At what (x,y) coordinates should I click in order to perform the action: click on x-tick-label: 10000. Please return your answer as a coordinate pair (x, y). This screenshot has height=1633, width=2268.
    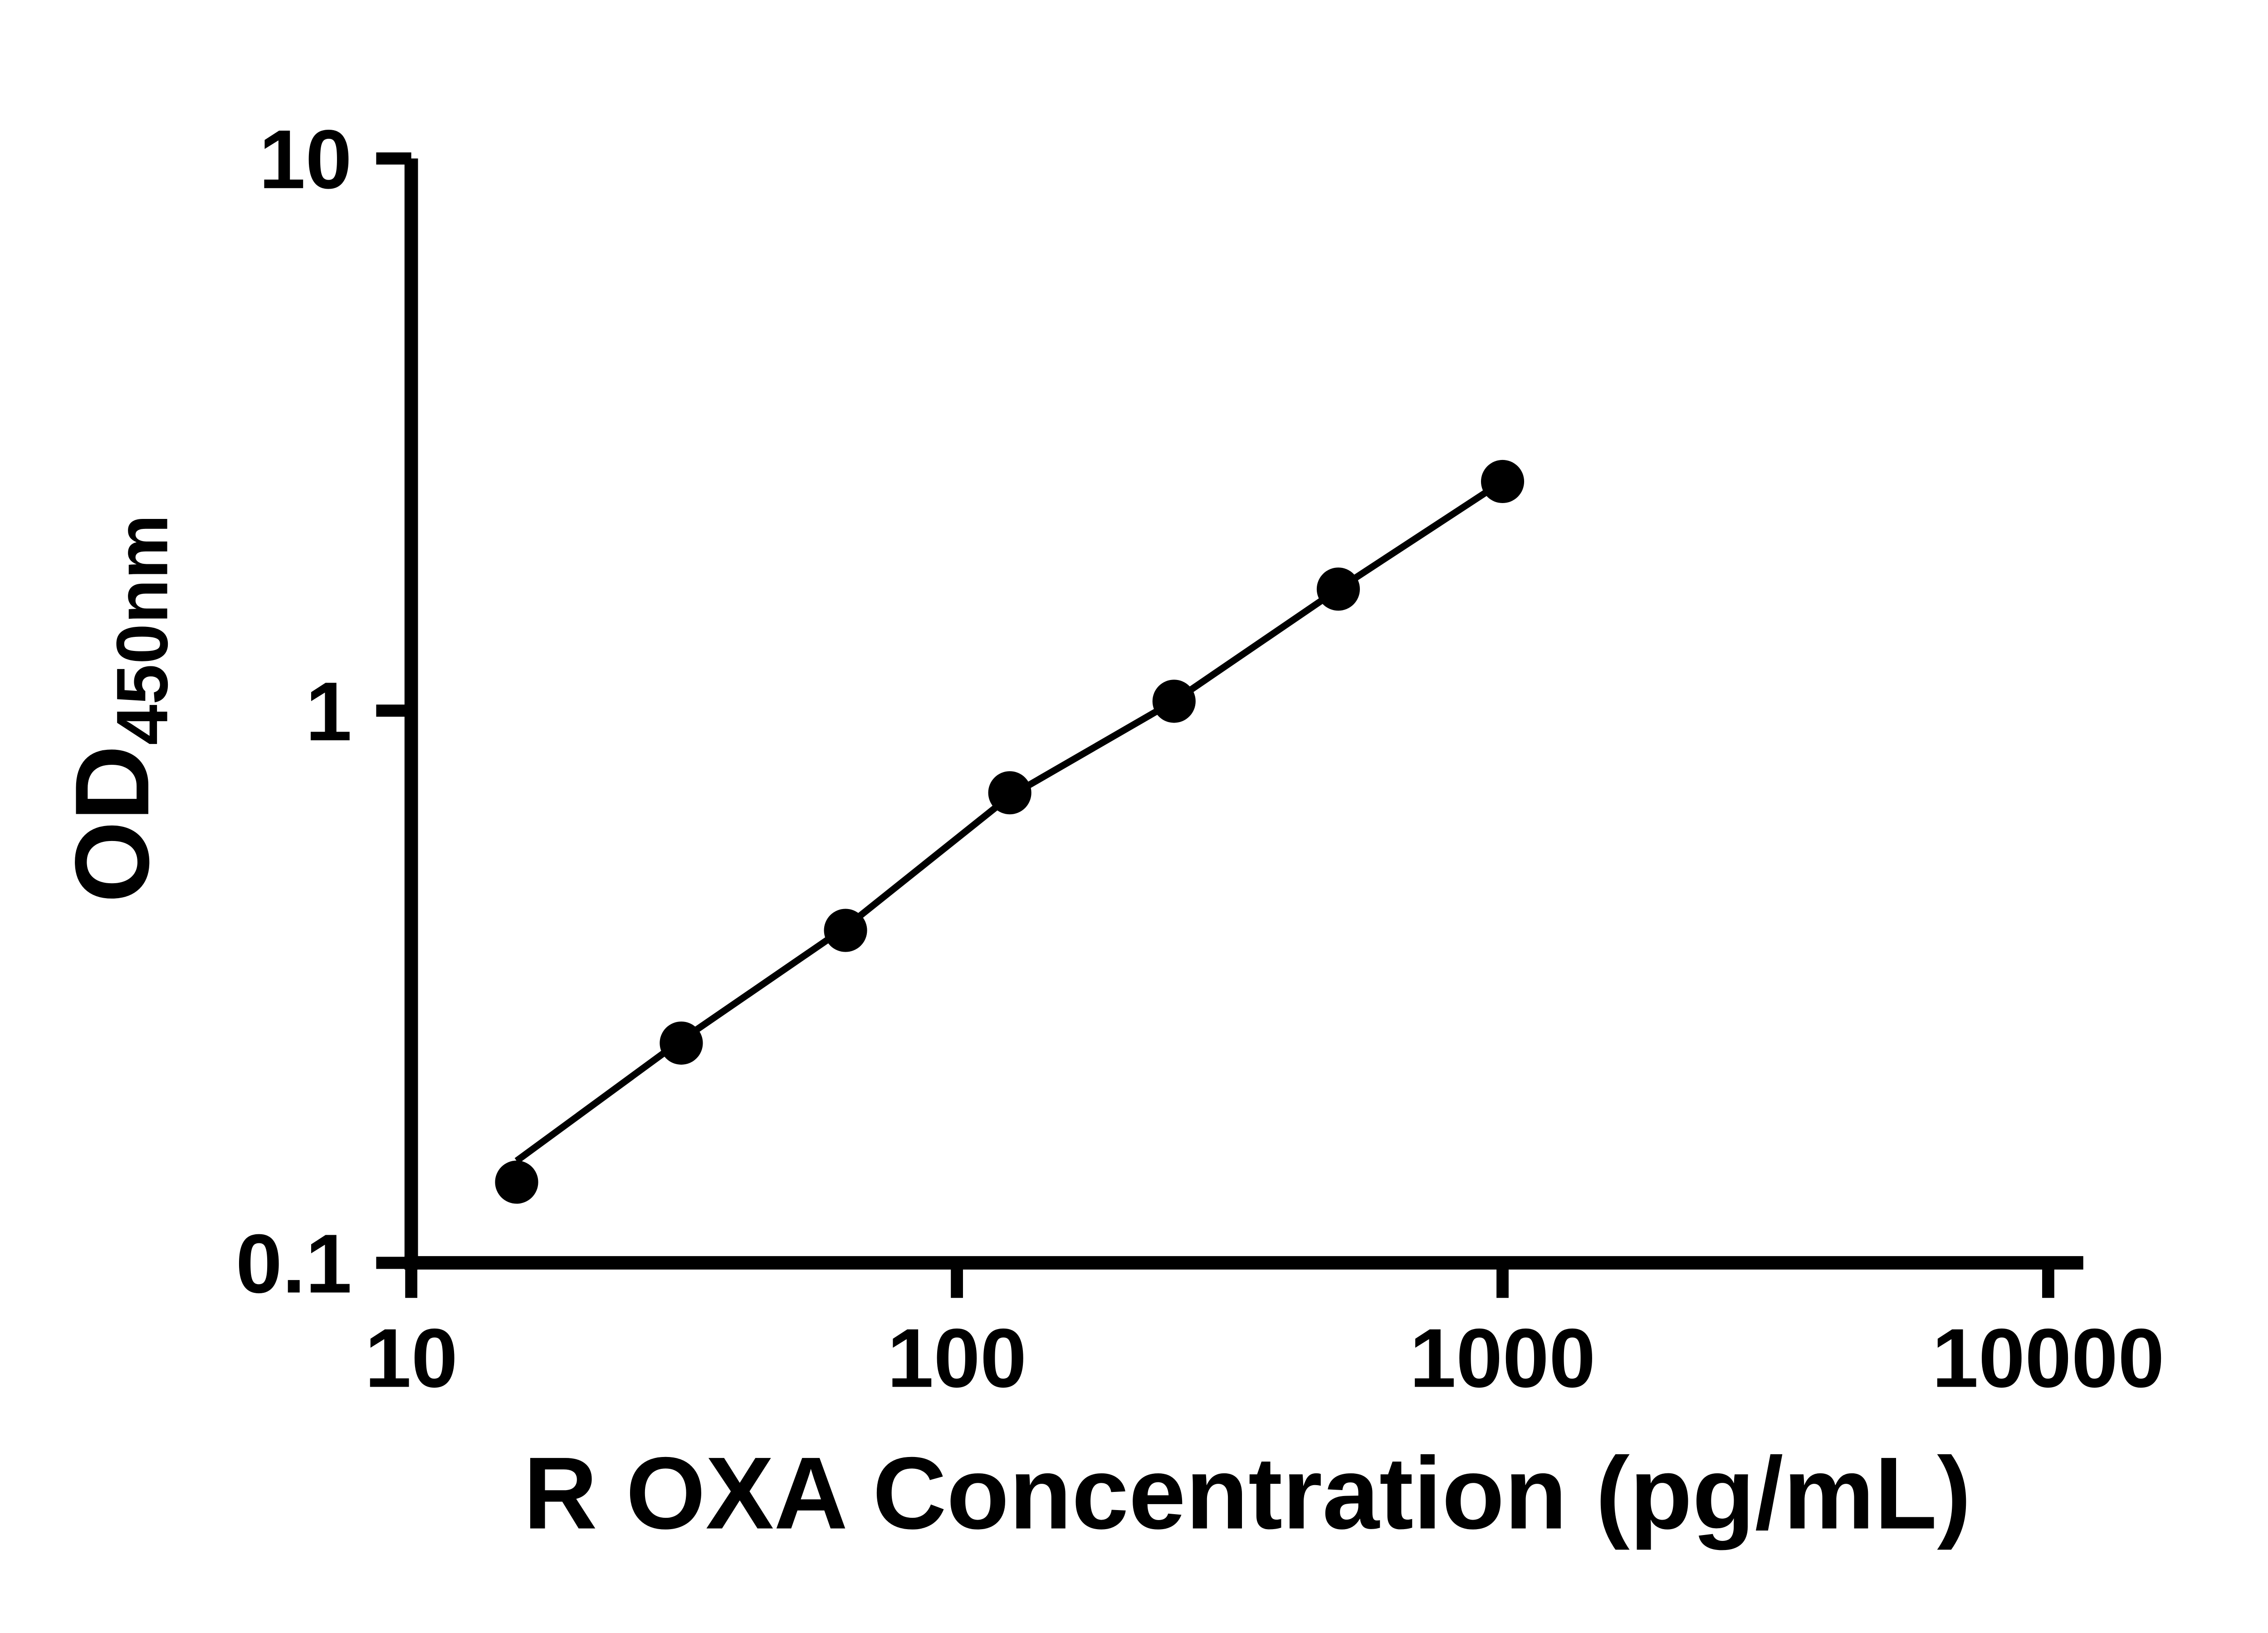
    Looking at the image, I should click on (2048, 1358).